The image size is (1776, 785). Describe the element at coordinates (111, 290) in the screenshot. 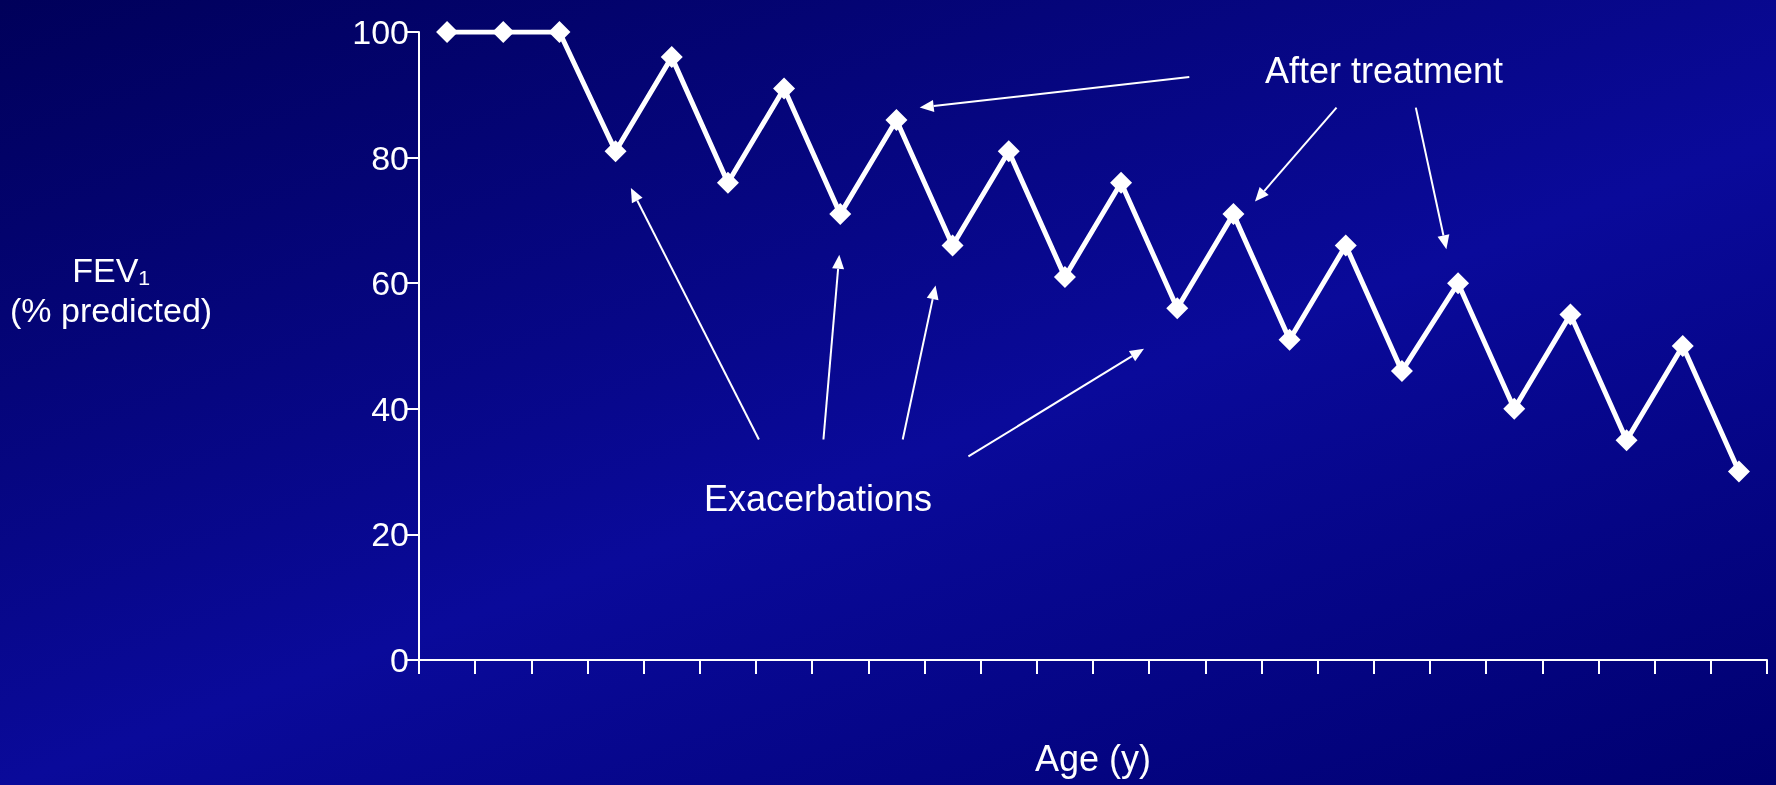

I see `y-axis-title: FEV₁ (% predicted)` at that location.